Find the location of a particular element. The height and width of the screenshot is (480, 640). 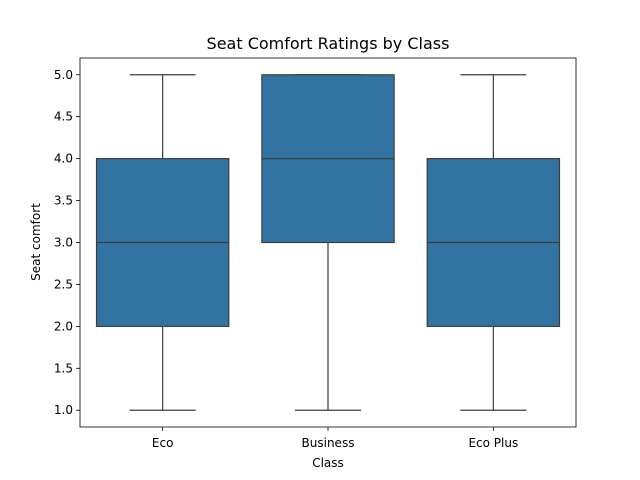

x-tick-label: Business is located at coordinates (328, 443).